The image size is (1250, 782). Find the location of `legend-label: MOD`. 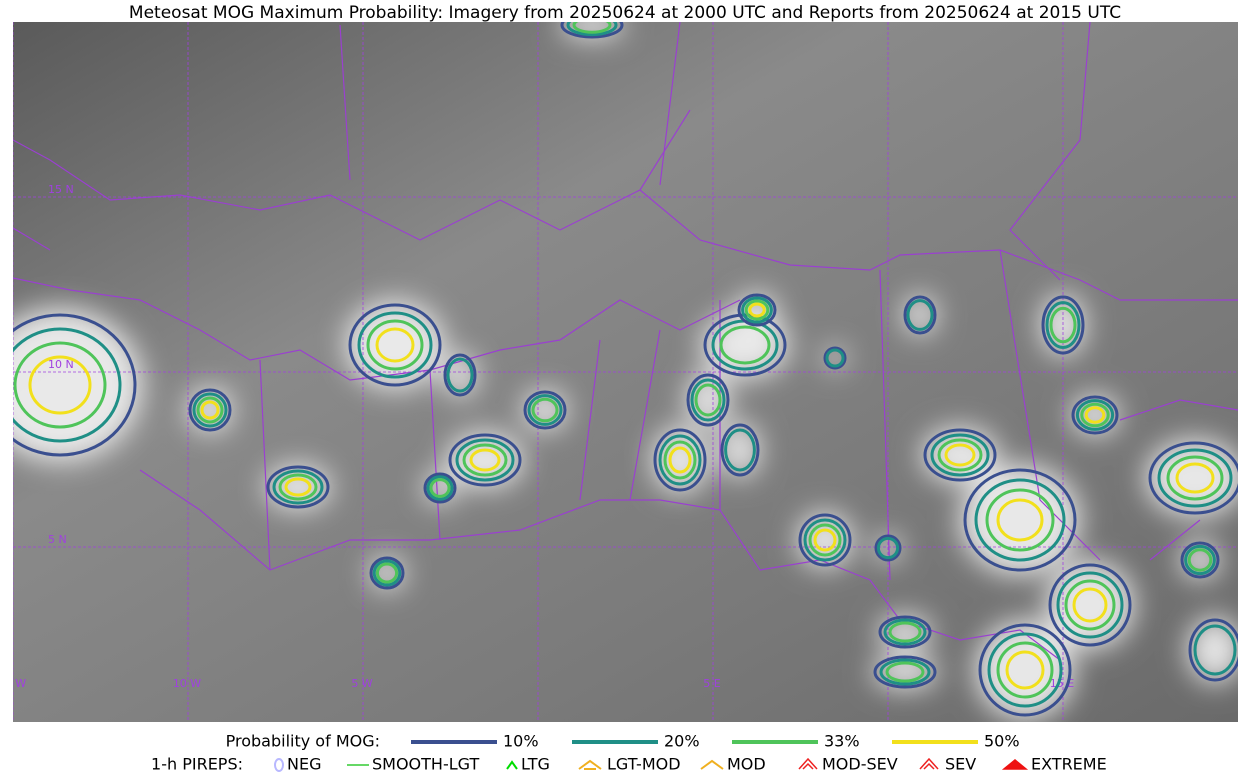

legend-label: MOD is located at coordinates (746, 764).